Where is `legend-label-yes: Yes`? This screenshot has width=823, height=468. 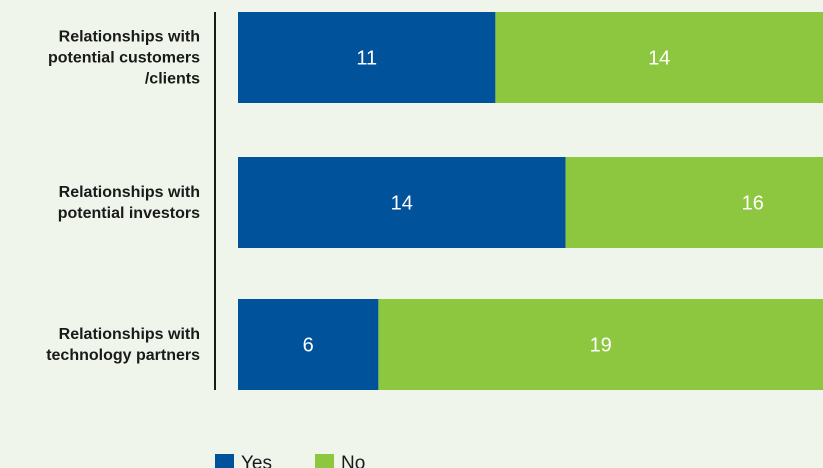
legend-label-yes: Yes is located at coordinates (256, 460).